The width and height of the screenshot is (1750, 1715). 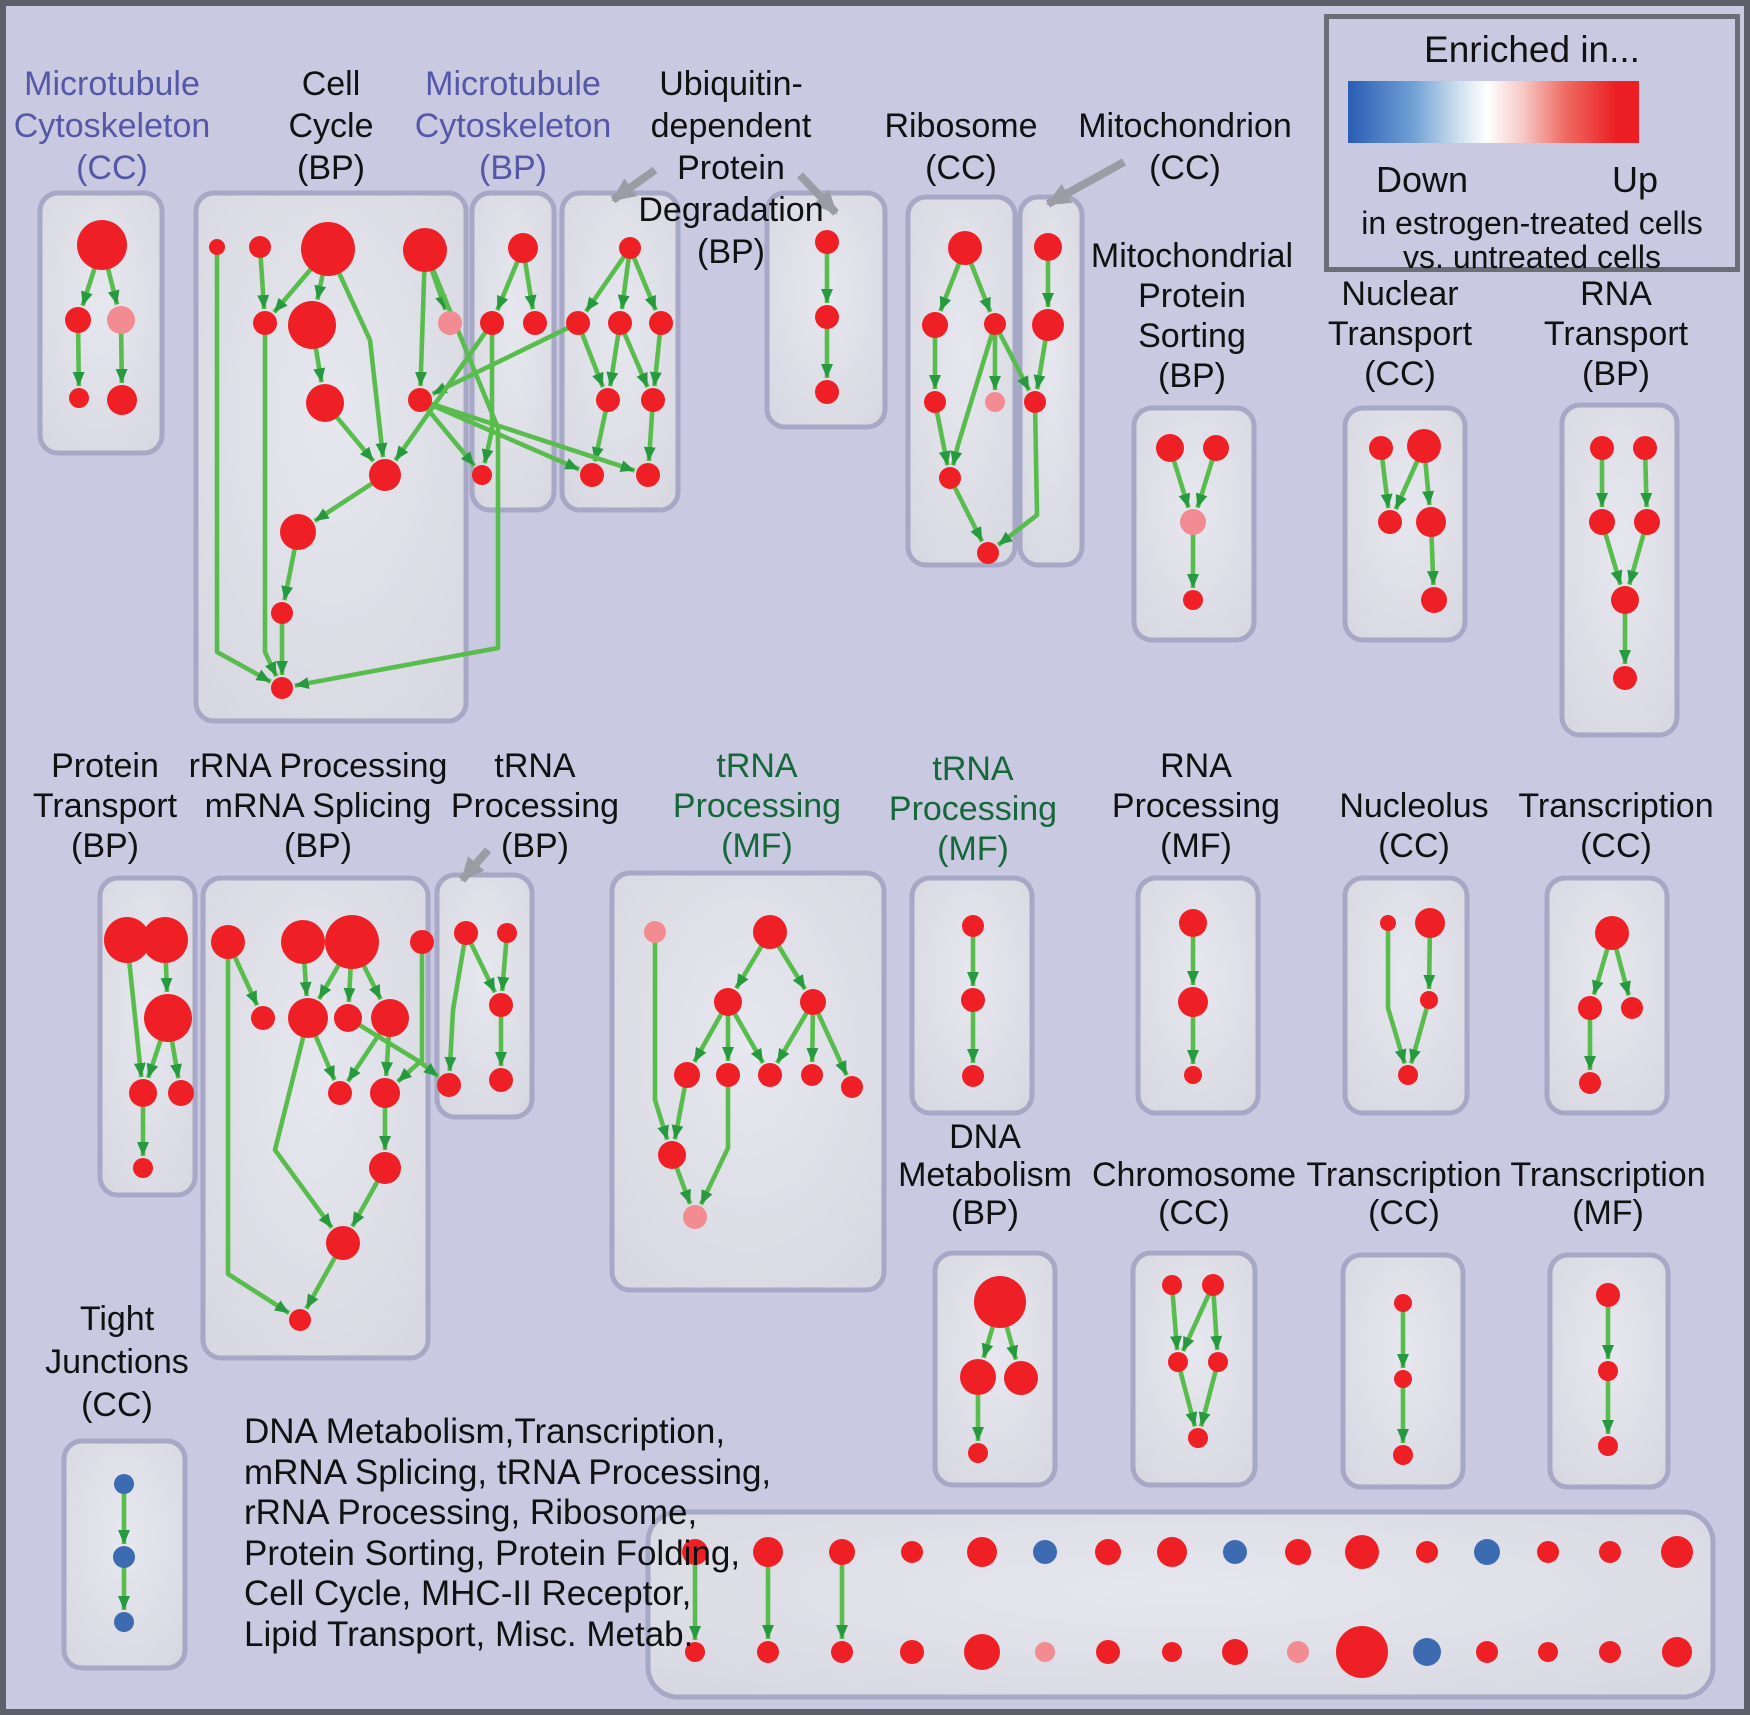 I want to click on cluster-label-mito-sorting: Mitochondrial Protein Sorting (BP), so click(x=1192, y=316).